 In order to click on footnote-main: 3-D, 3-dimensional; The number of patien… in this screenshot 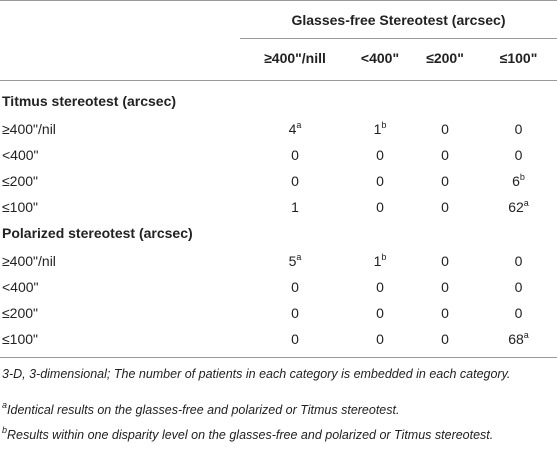, I will do `click(256, 374)`.